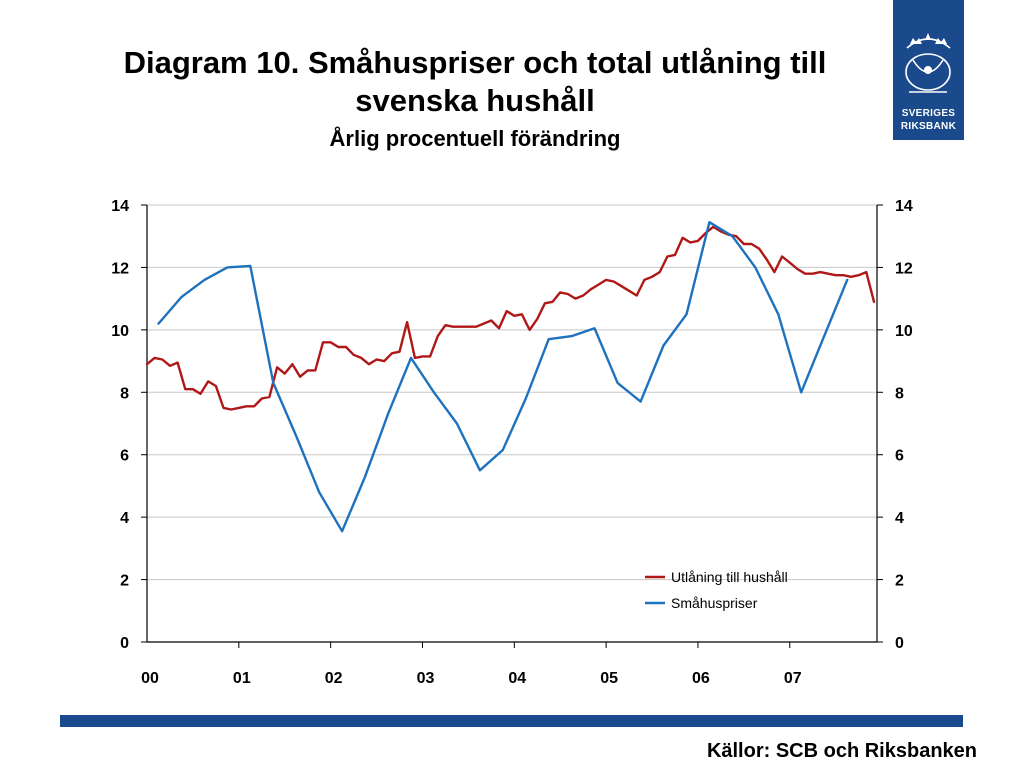  I want to click on y-tick-label-left: 2, so click(124, 581).